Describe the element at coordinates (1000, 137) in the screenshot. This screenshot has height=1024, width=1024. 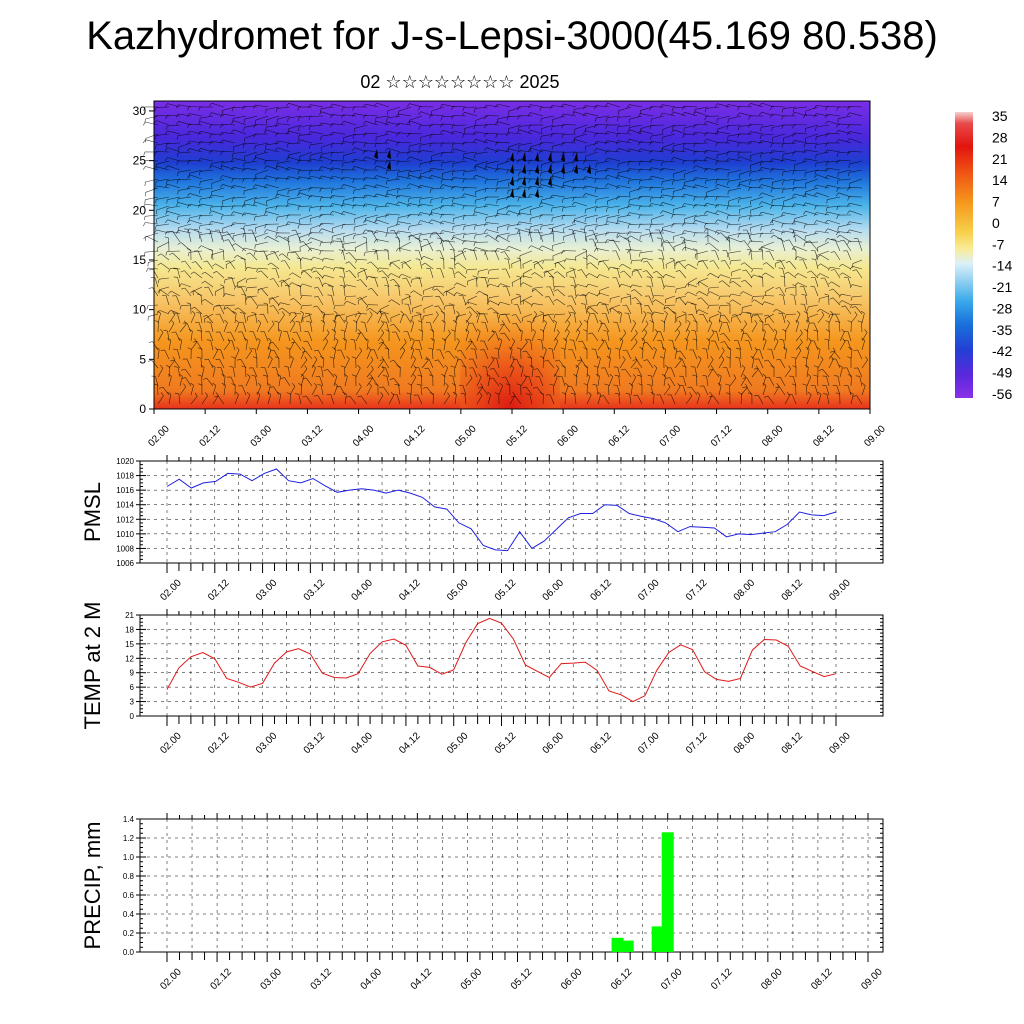
I see `colorbar-label: 28` at that location.